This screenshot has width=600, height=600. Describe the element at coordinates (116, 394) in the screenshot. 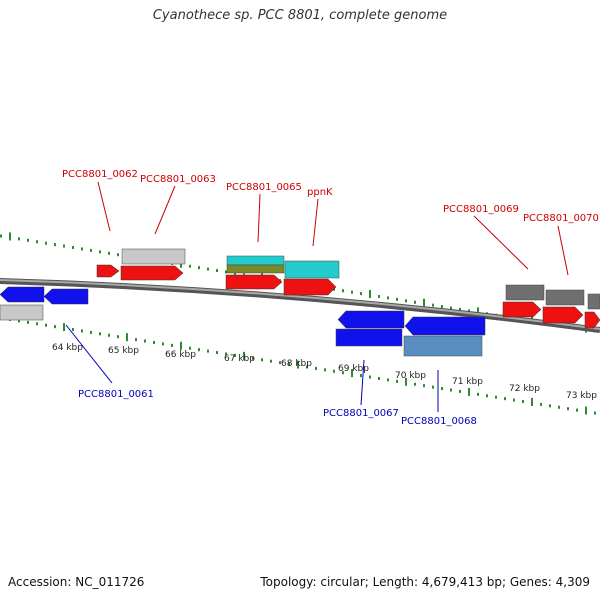

I see `gene-label: PCC8801_0061` at that location.